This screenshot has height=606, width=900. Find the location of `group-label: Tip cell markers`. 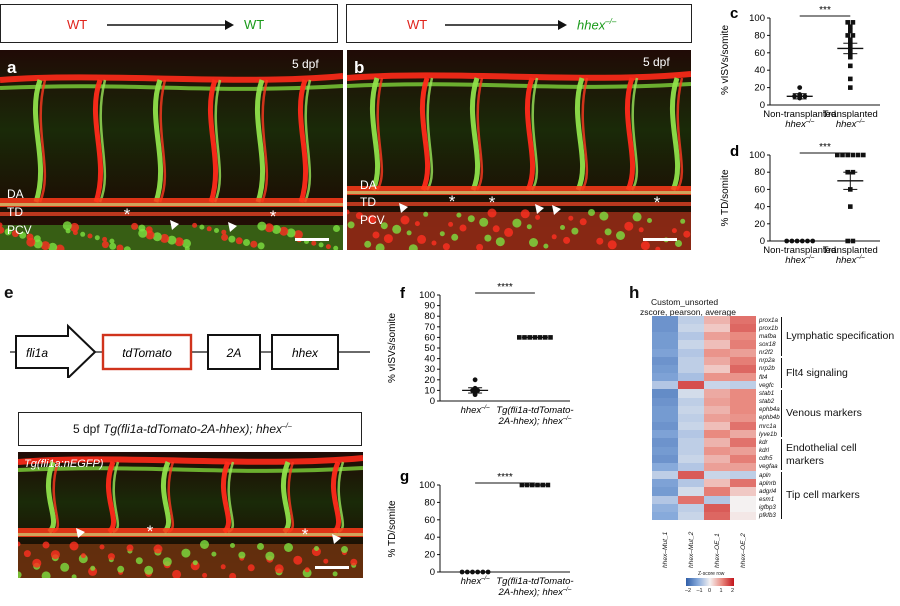

group-label: Tip cell markers is located at coordinates (823, 495).